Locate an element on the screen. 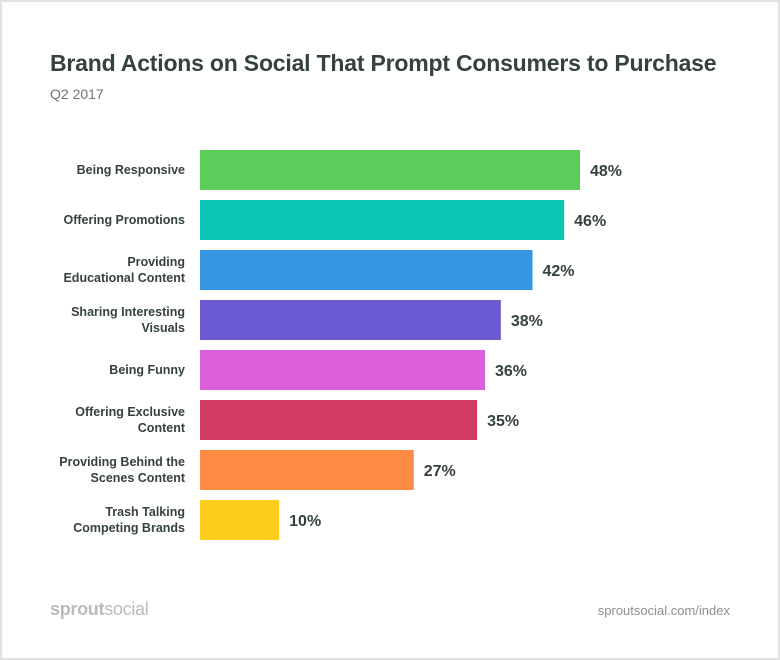  category-label: Being Funny is located at coordinates (147, 370).